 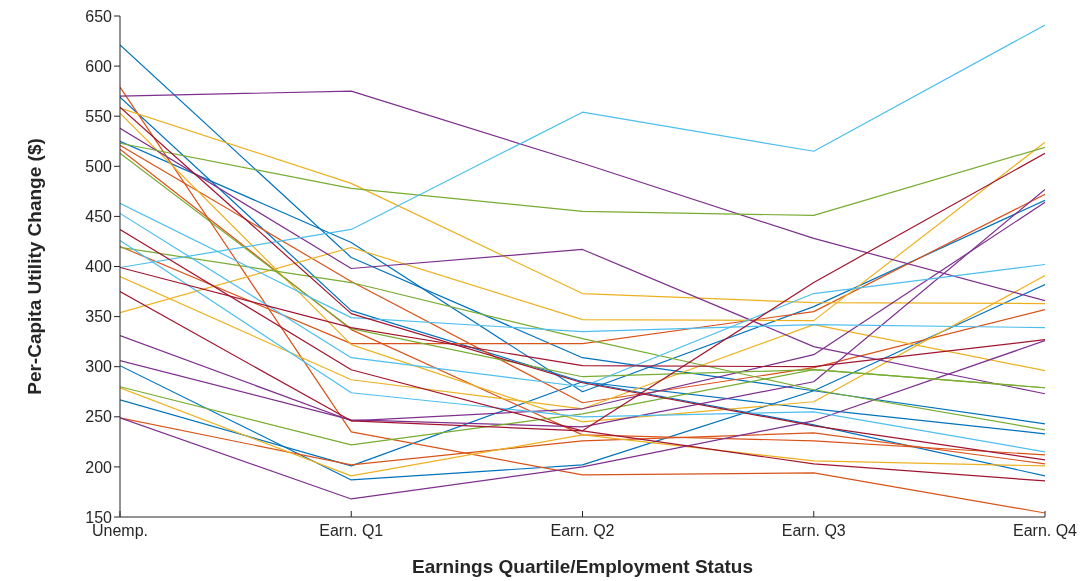 I want to click on y-tick-label: 250, so click(x=99, y=417).